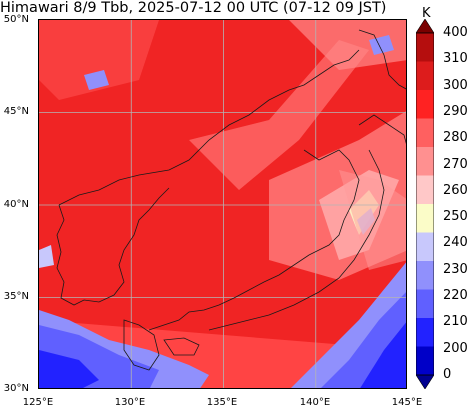 This screenshot has height=409, width=468. What do you see at coordinates (141, 345) in the screenshot?
I see `coast-kyushu` at bounding box center [141, 345].